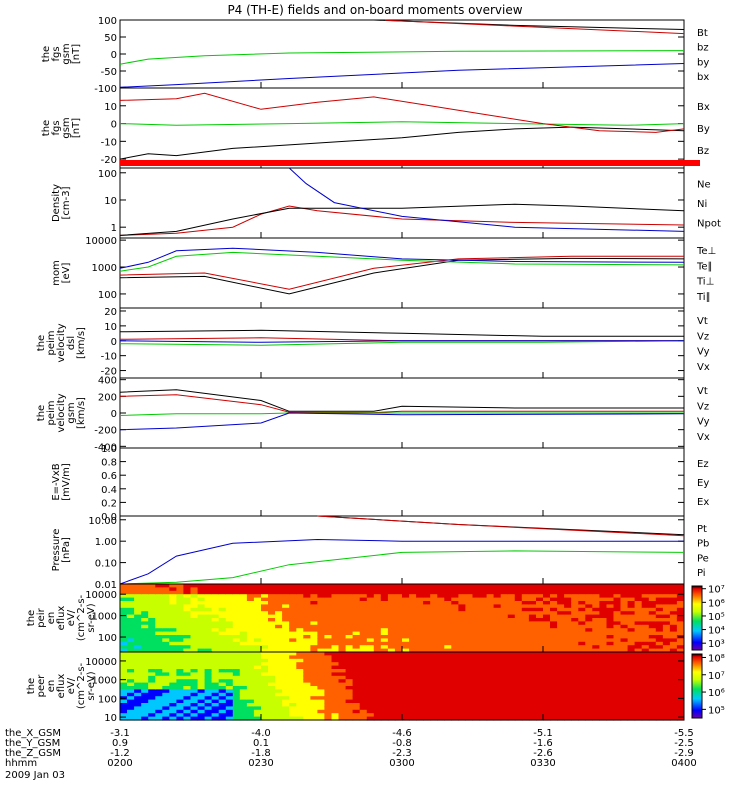  Describe the element at coordinates (106, 585) in the screenshot. I see `y-tick-label: 0.01` at that location.